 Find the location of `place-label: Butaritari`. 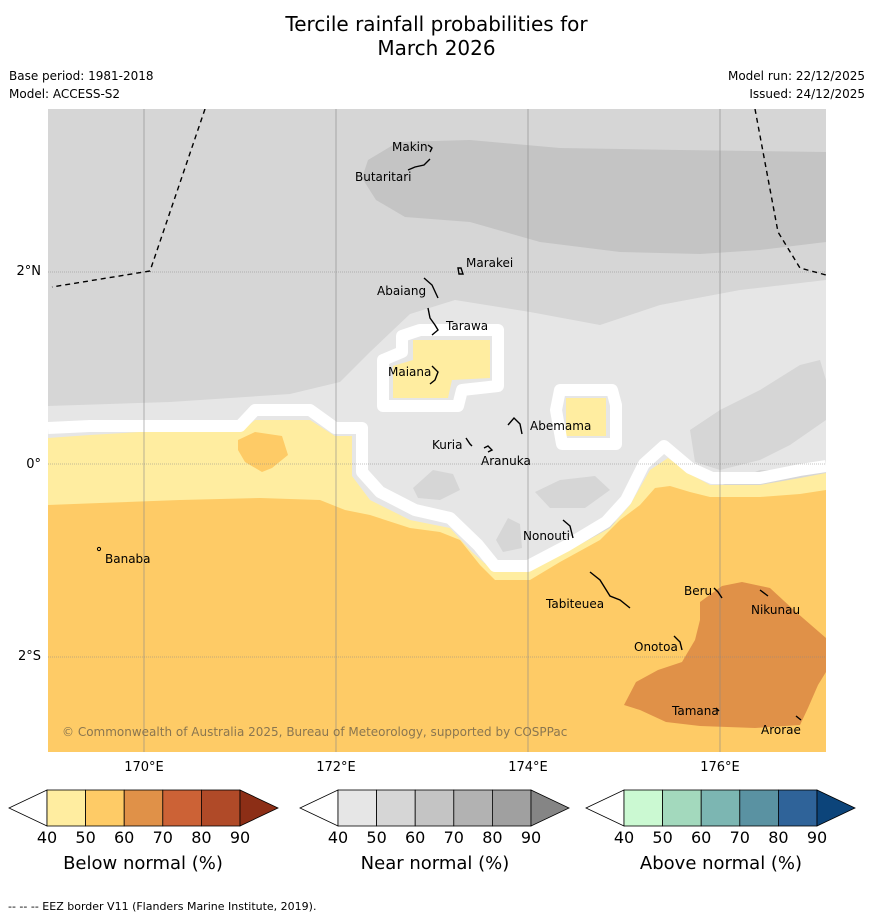

place-label: Butaritari is located at coordinates (383, 177).